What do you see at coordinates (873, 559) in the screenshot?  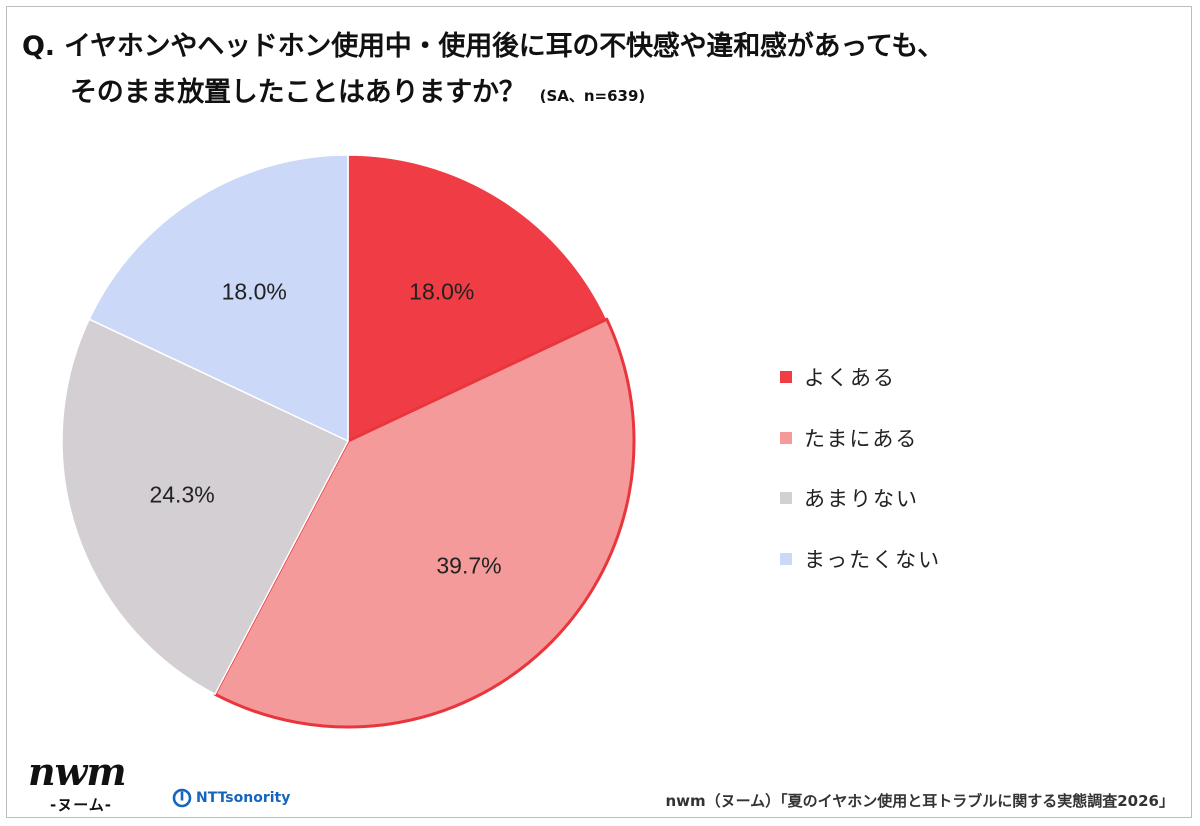 I see `legend-label: まったくない` at bounding box center [873, 559].